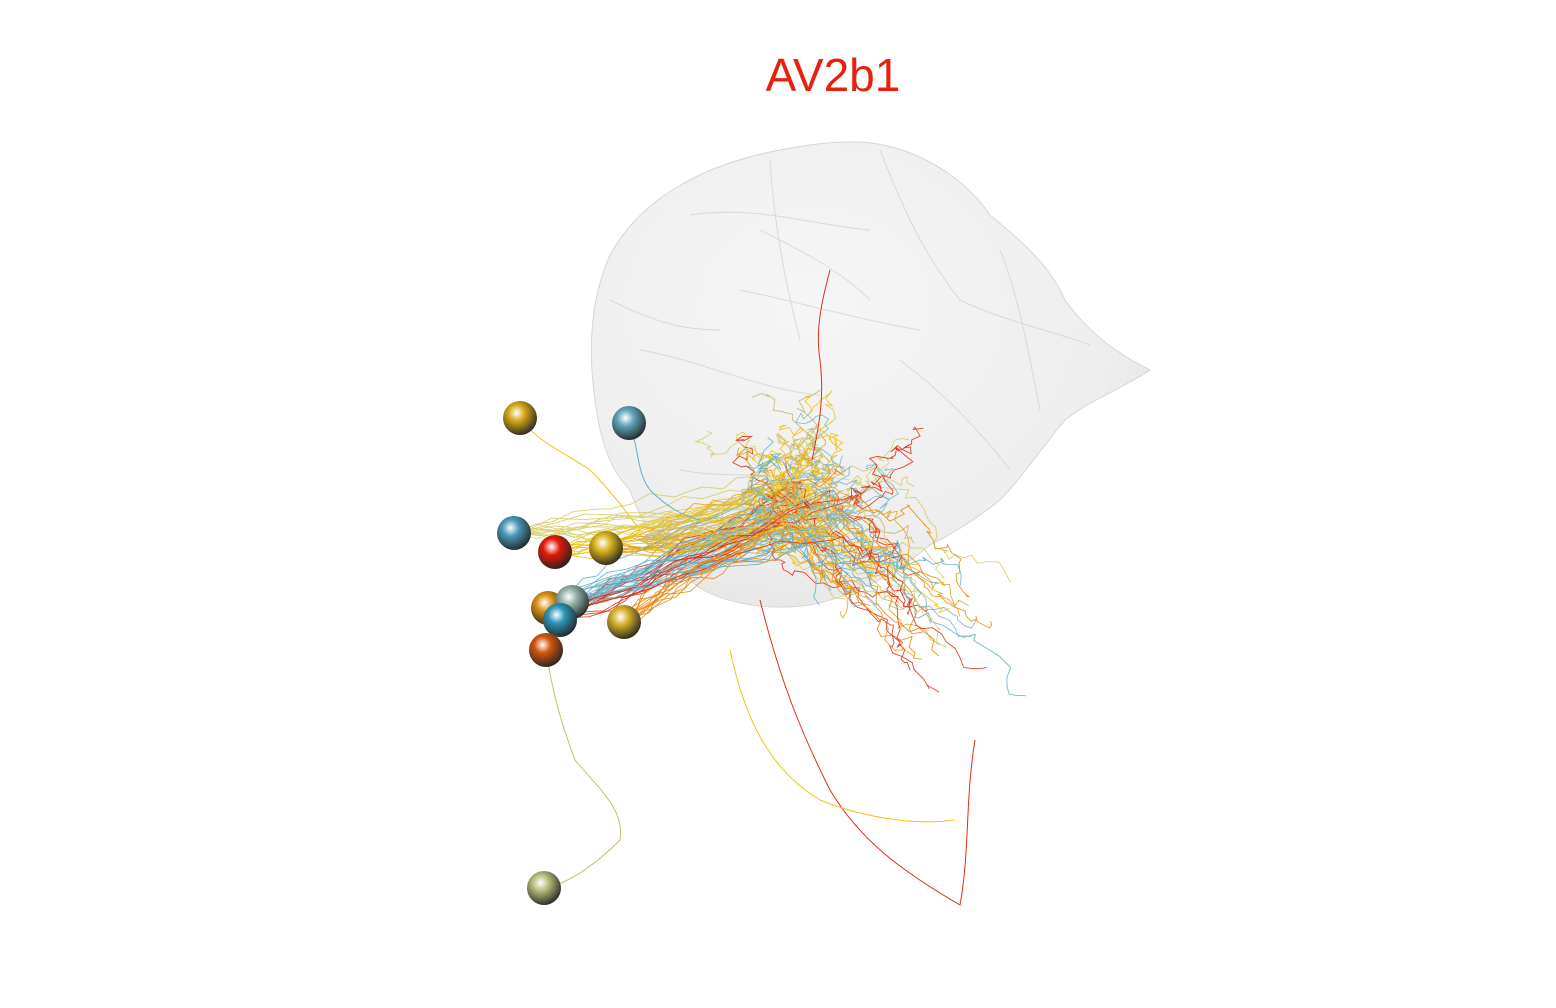 The image size is (1556, 1008). I want to click on somata, so click(571, 653).